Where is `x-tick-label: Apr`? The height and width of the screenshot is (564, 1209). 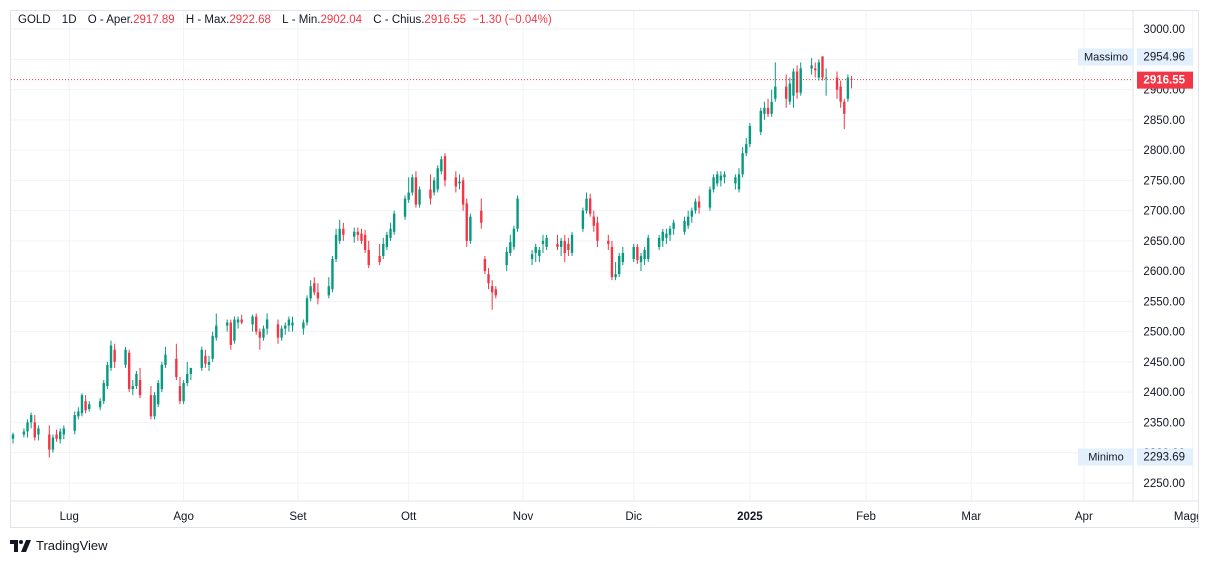
x-tick-label: Apr is located at coordinates (1084, 517).